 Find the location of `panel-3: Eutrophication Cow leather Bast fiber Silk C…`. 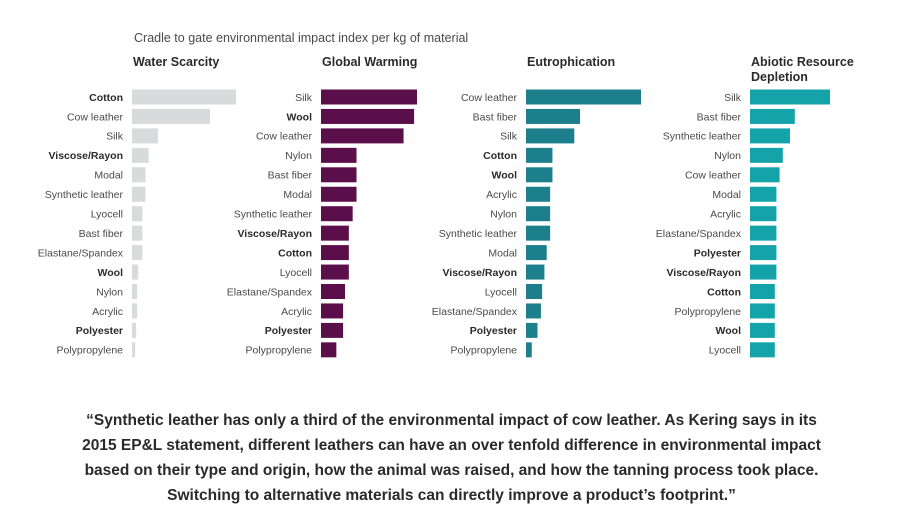

panel-3: Eutrophication Cow leather Bast fiber Silk C… is located at coordinates (536, 206).